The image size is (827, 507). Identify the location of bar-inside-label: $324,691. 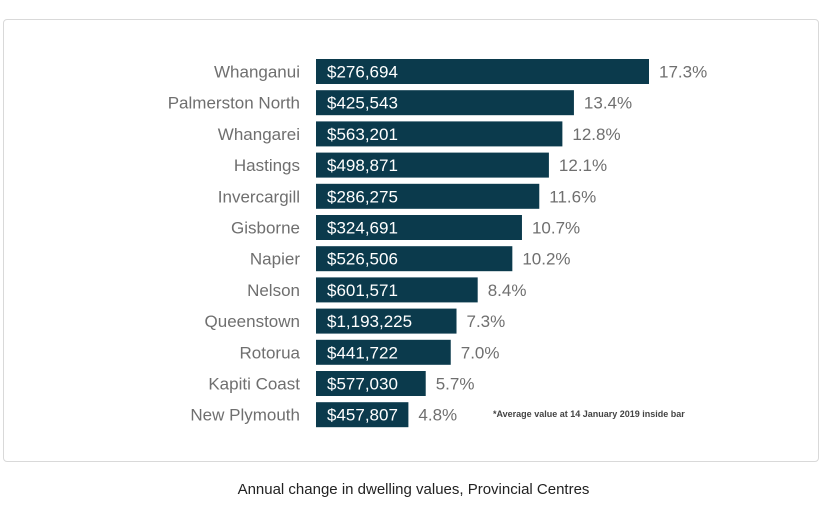
(362, 228).